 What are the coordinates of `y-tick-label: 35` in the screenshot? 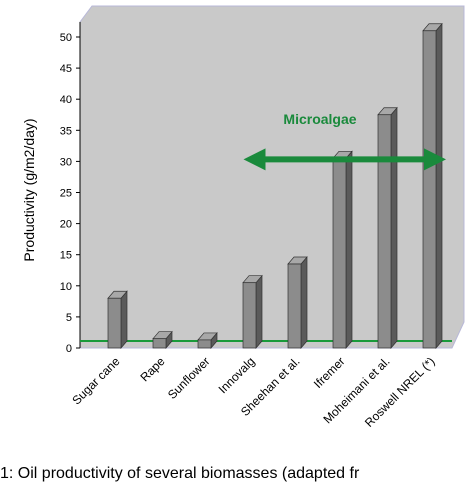 It's located at (66, 131).